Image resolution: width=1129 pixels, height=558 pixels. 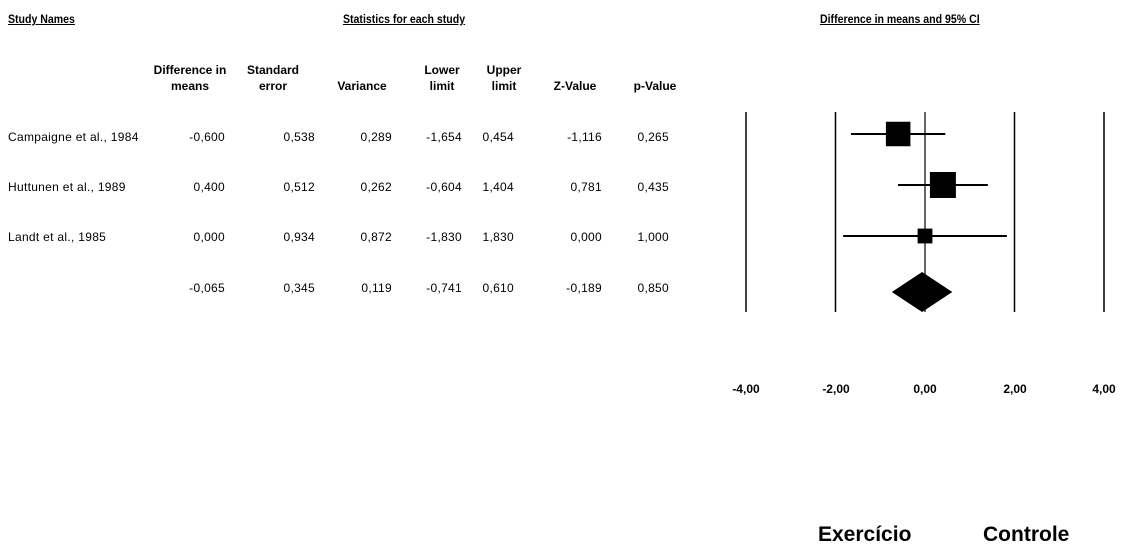 What do you see at coordinates (900, 19) in the screenshot?
I see `ci-header: Difference in means and 95% CI` at bounding box center [900, 19].